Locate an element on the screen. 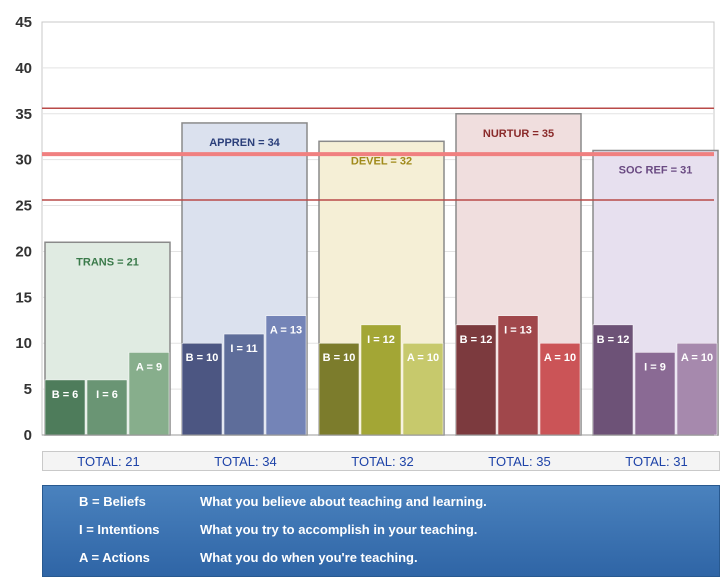 This screenshot has width=723, height=588. segment-bar-label: I = 13 is located at coordinates (518, 331).